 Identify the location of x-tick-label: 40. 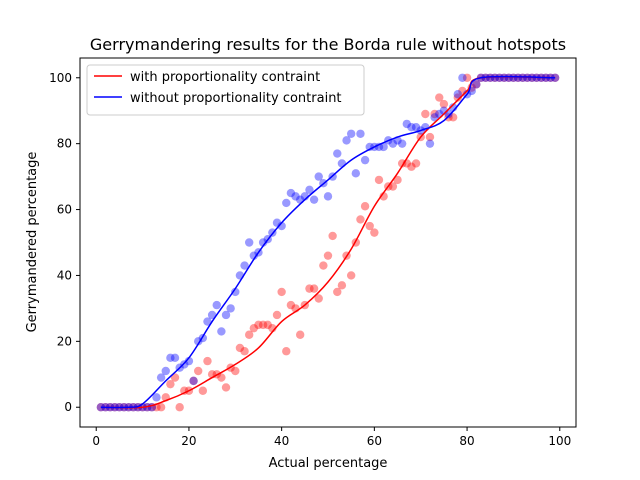
(281, 441).